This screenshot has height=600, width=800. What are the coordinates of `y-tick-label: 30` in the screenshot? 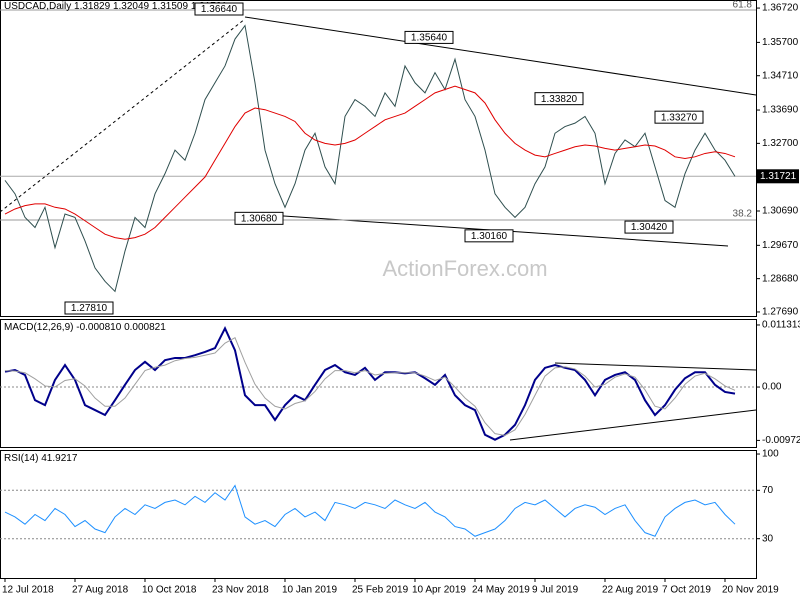 It's located at (768, 538).